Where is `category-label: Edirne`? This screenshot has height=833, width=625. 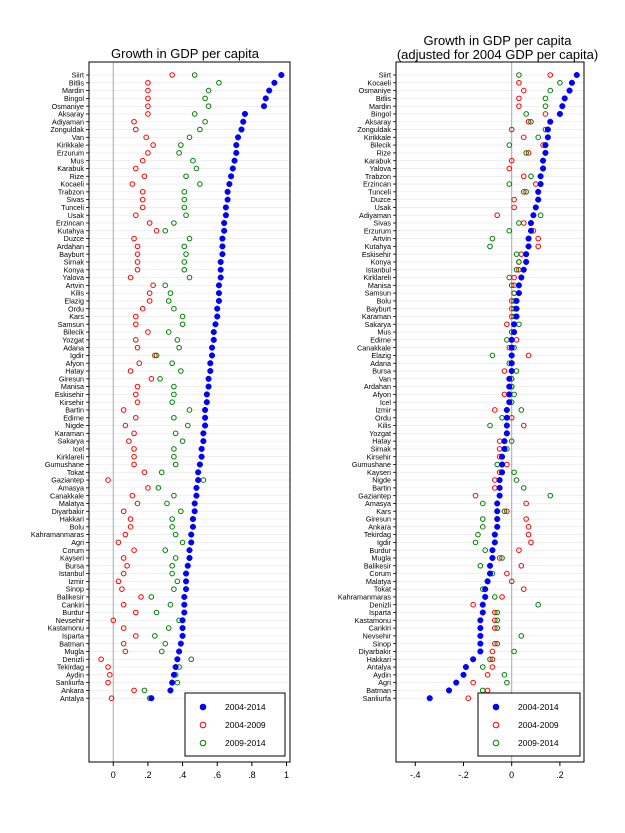 category-label: Edirne is located at coordinates (73, 417).